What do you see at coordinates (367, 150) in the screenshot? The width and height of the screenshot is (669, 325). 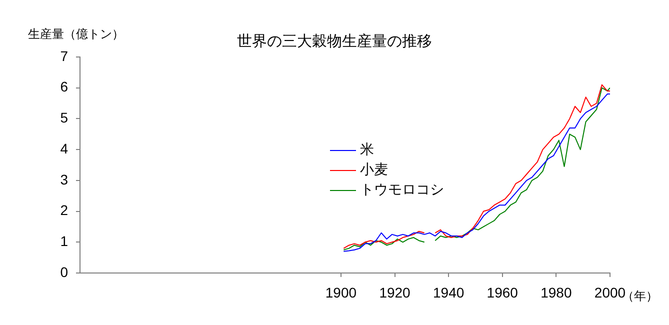 I see `legend-label: 米` at bounding box center [367, 150].